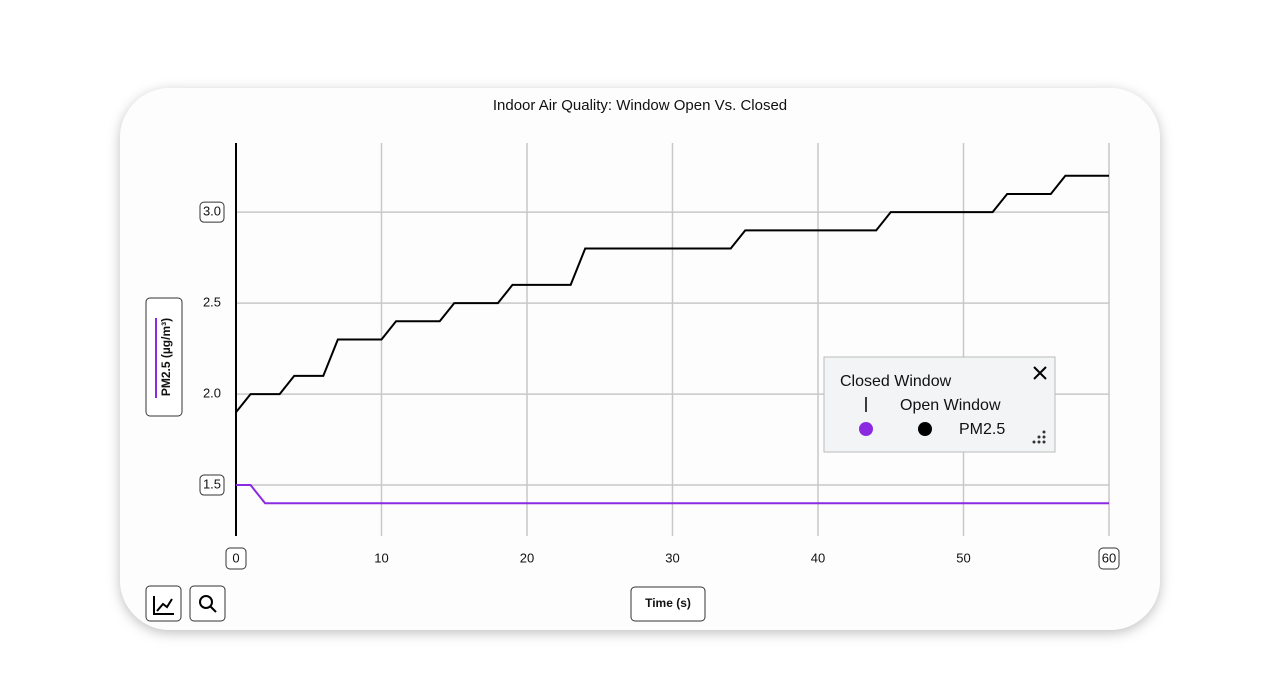 Image resolution: width=1280 pixels, height=675 pixels. Describe the element at coordinates (1039, 437) in the screenshot. I see `legend-resize` at that location.